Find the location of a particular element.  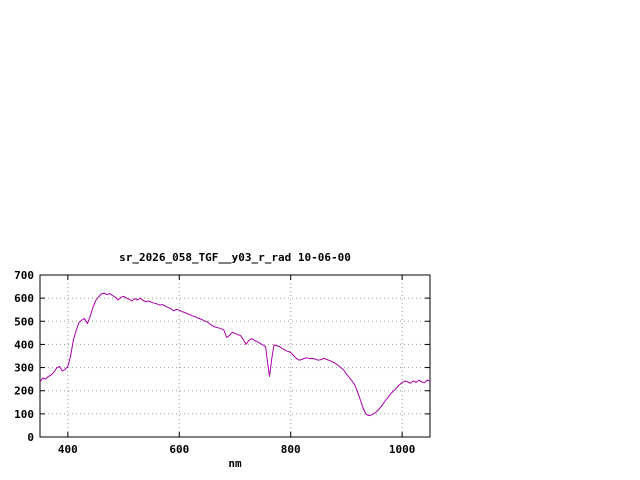

x-tick-label: 600 is located at coordinates (179, 449).